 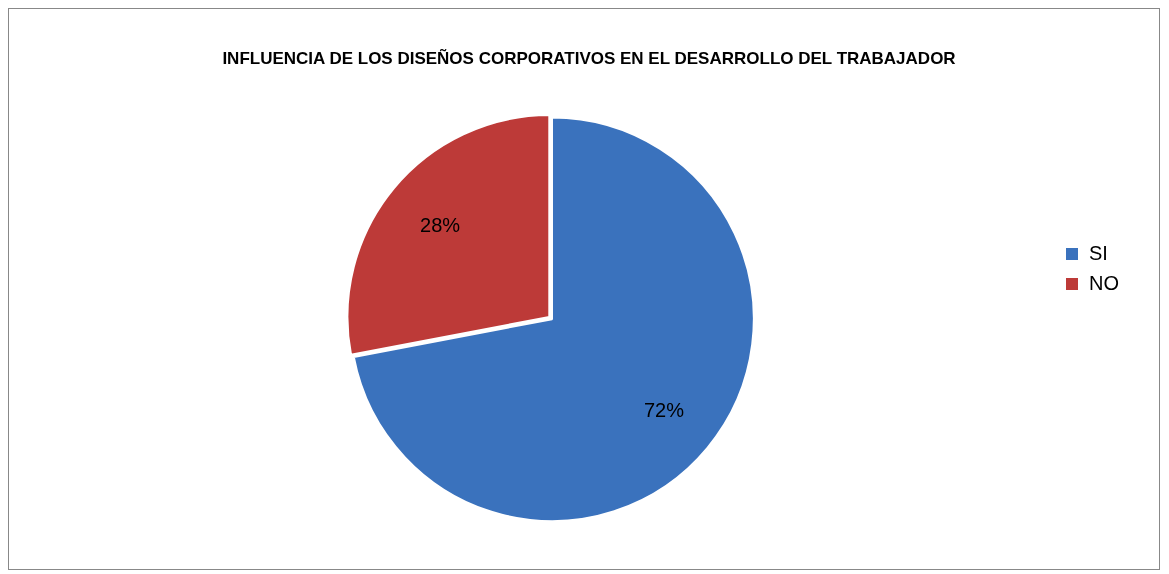 I want to click on legend-label: SI, so click(x=1098, y=252).